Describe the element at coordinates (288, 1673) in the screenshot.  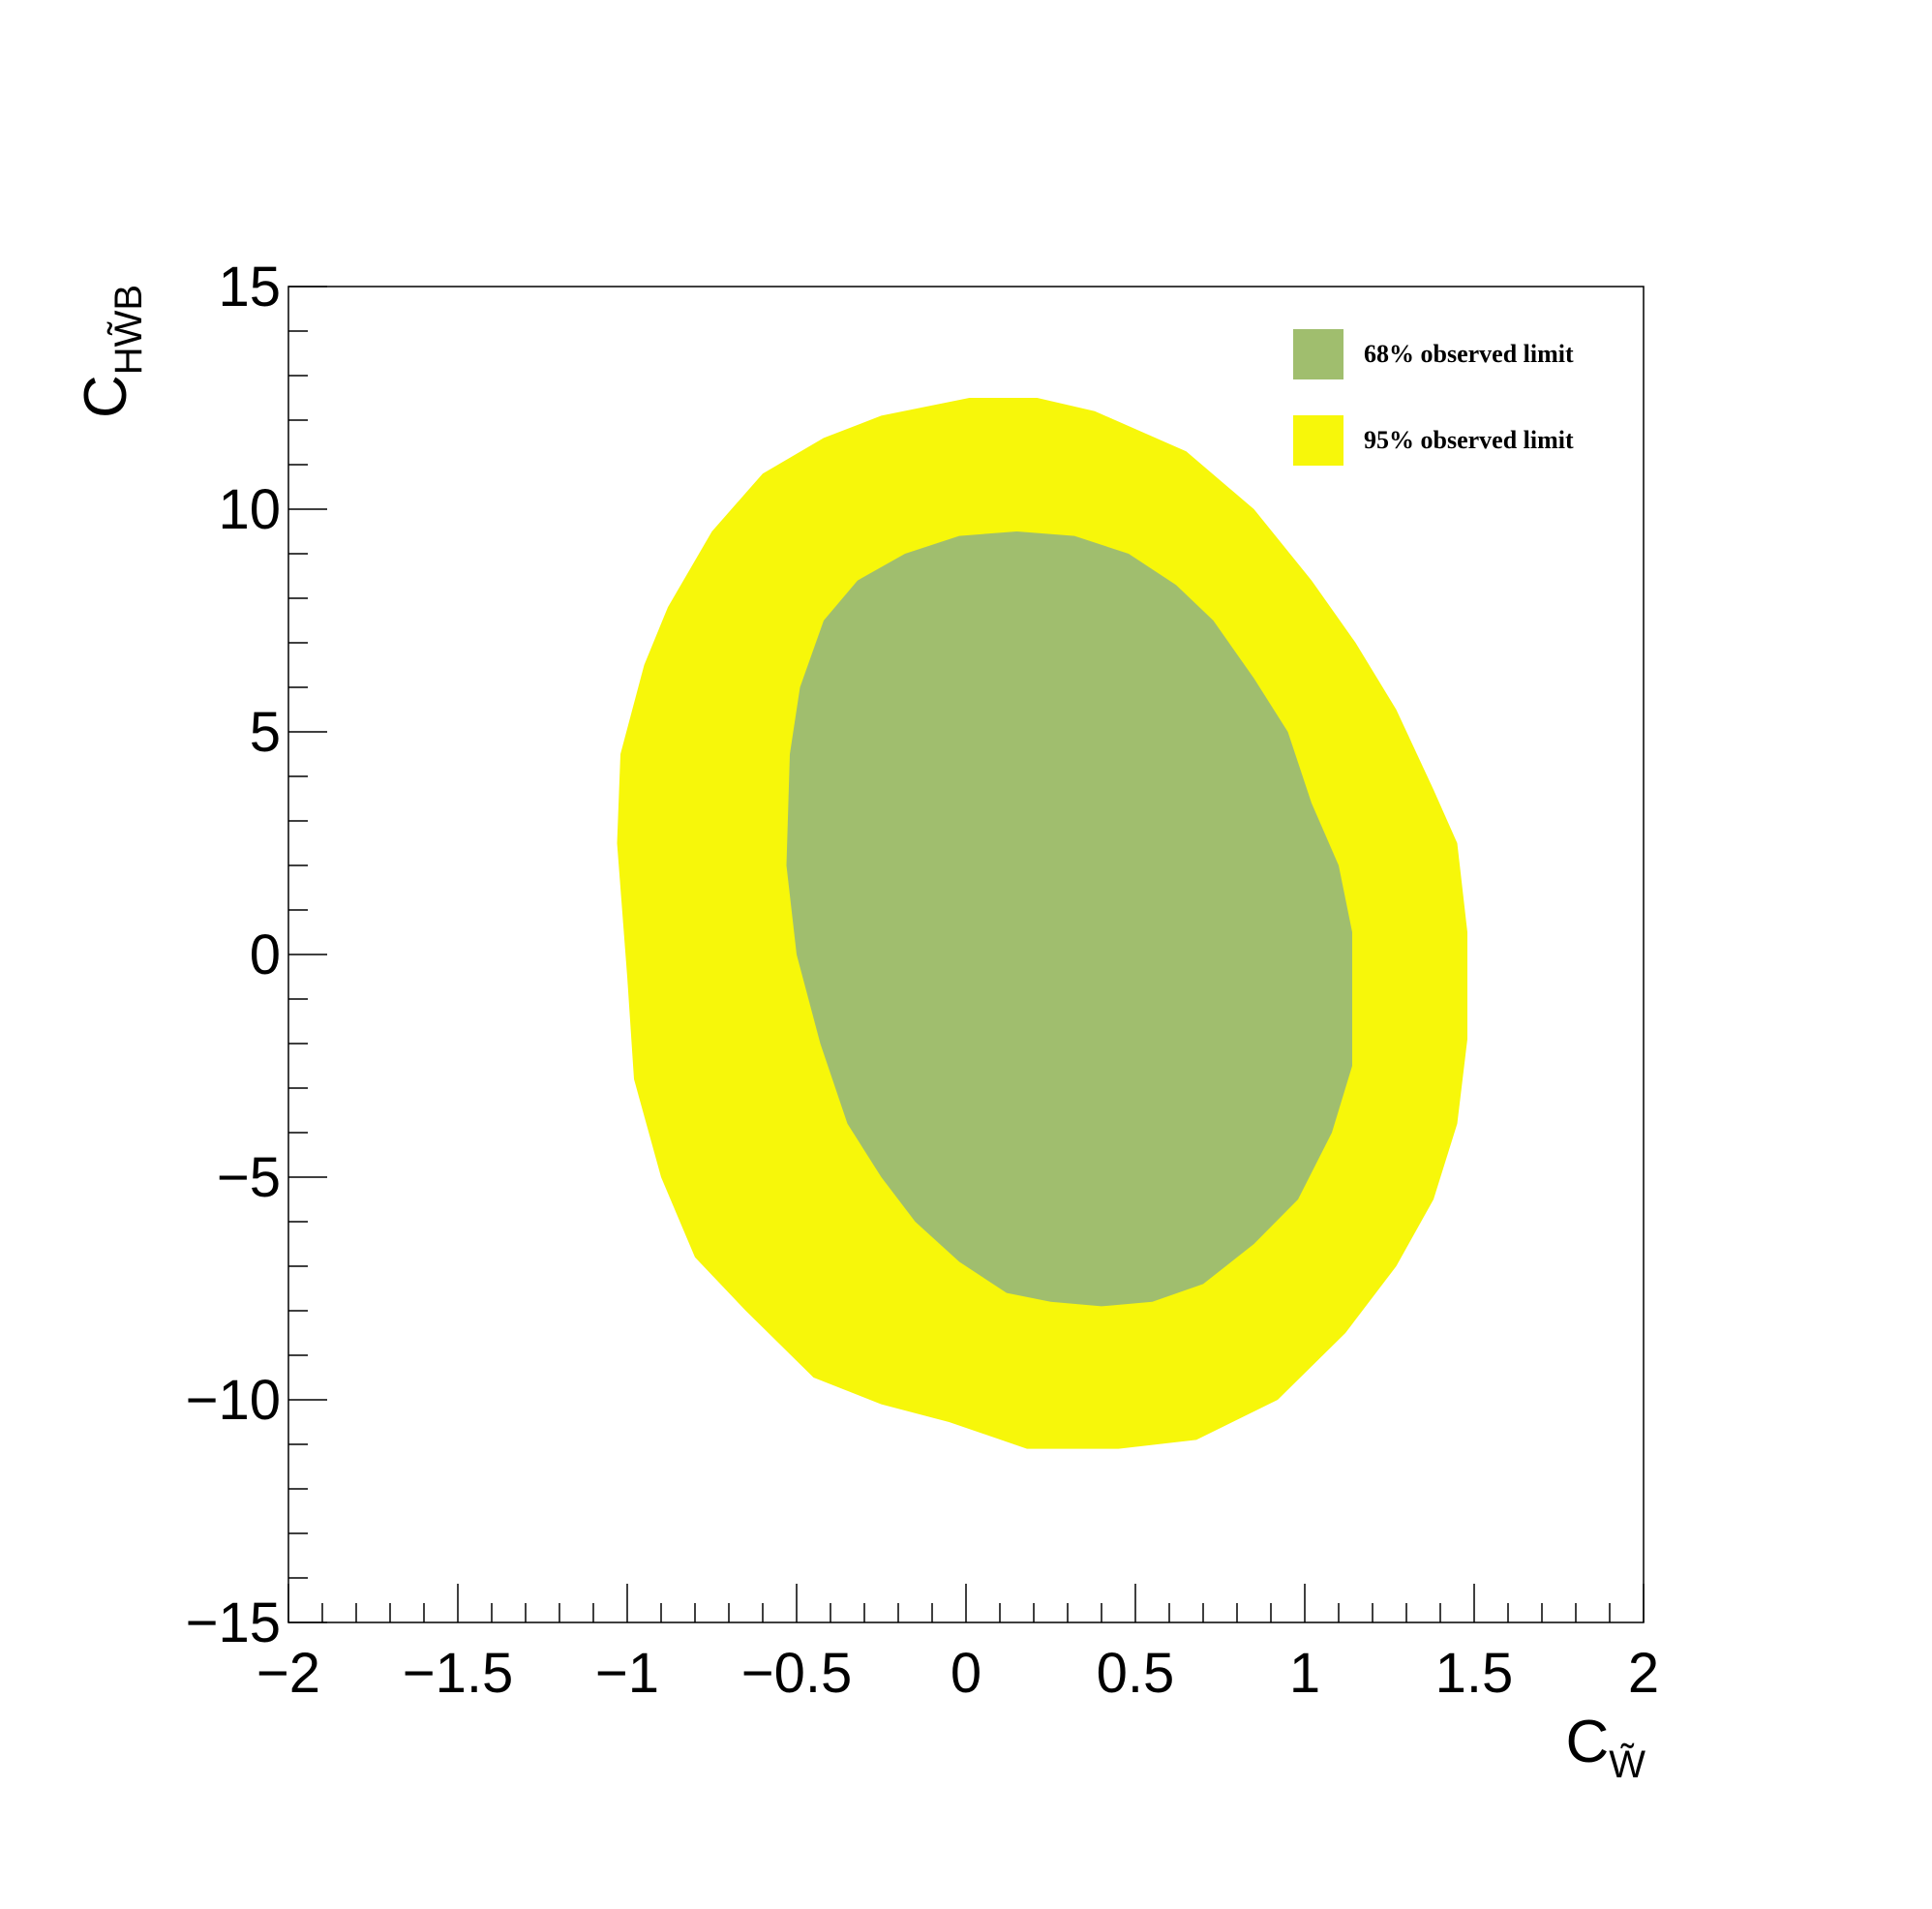
I see `x-tick-label: −2` at that location.